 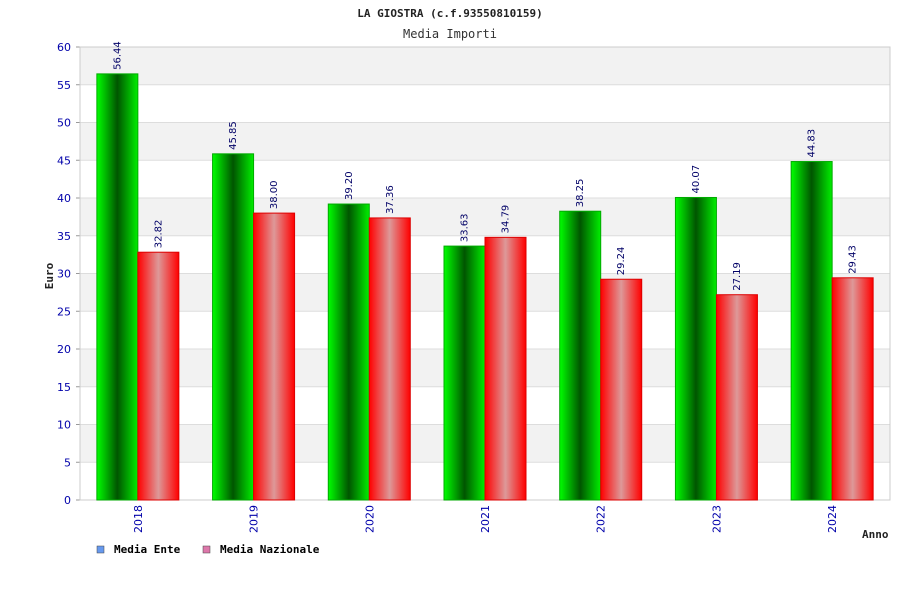 What do you see at coordinates (67, 462) in the screenshot?
I see `y-tick-label: 5` at bounding box center [67, 462].